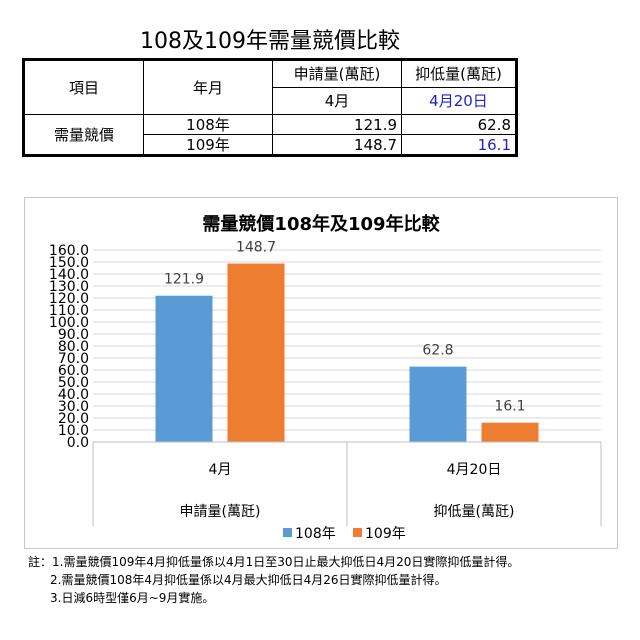 This screenshot has width=640, height=640. What do you see at coordinates (337, 101) in the screenshot?
I see `subheader-month: 4月` at bounding box center [337, 101].